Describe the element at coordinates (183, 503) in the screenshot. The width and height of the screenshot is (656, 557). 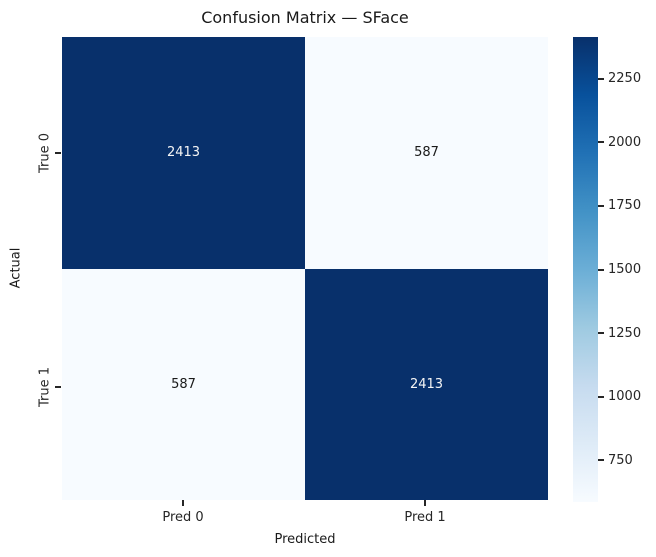
I see `x-tick-mark-pred0` at that location.